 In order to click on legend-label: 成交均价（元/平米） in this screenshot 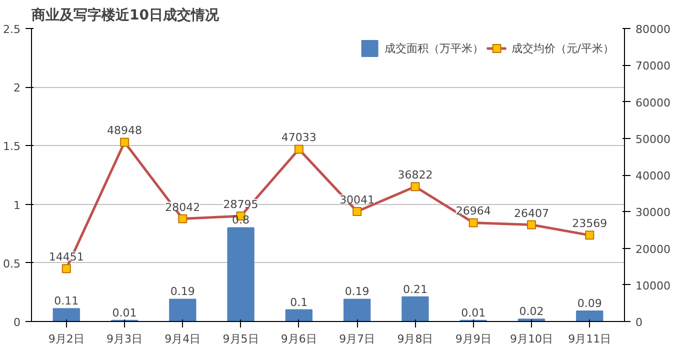, I will do `click(562, 48)`.